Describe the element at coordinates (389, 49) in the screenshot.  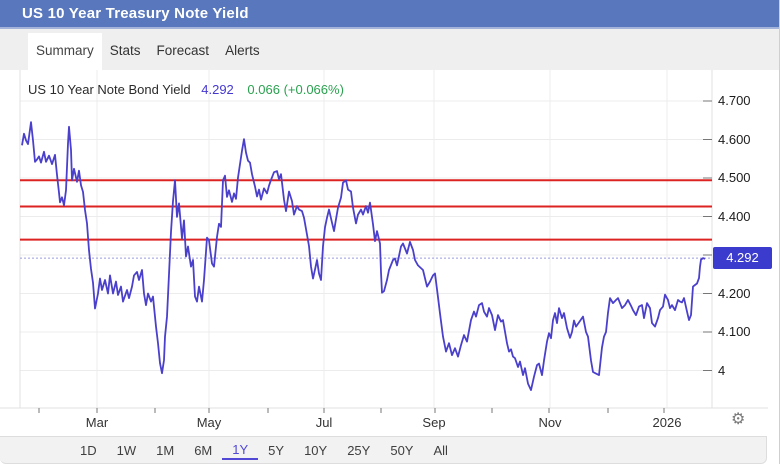
I see `tab-bar: Summary Stats Forecast Alerts` at that location.